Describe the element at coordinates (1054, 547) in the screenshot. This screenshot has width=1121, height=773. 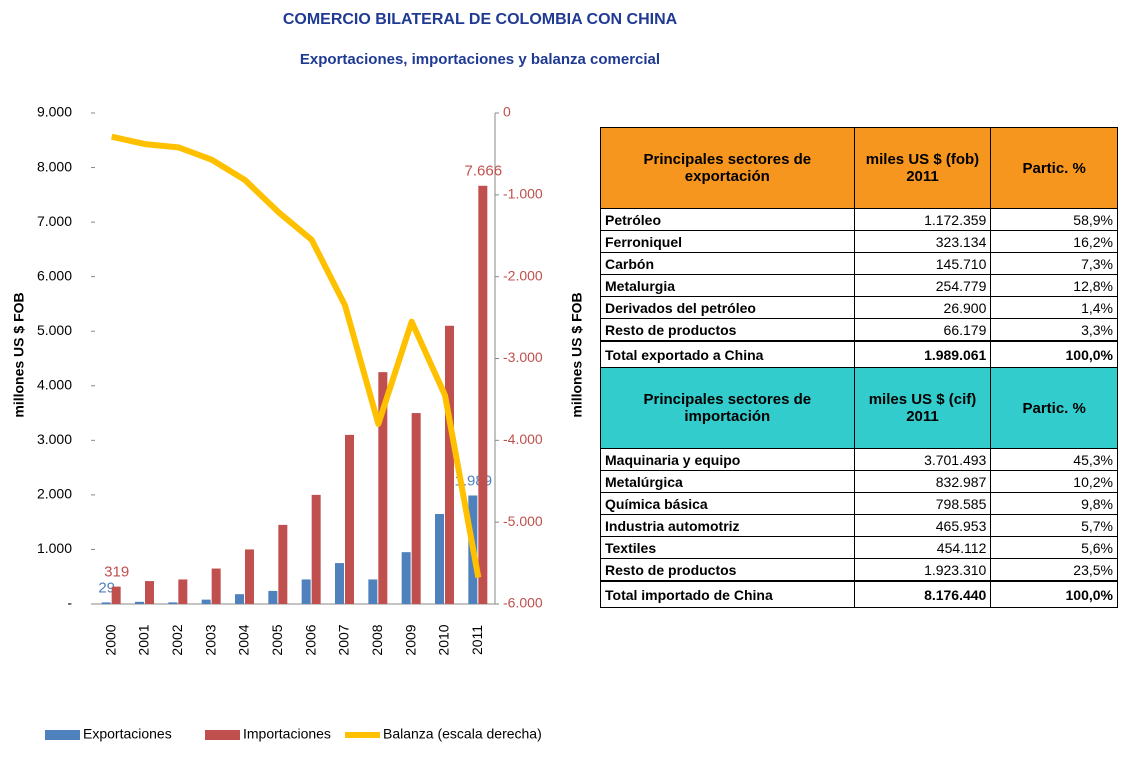
I see `table-cell: 5,6%` at that location.